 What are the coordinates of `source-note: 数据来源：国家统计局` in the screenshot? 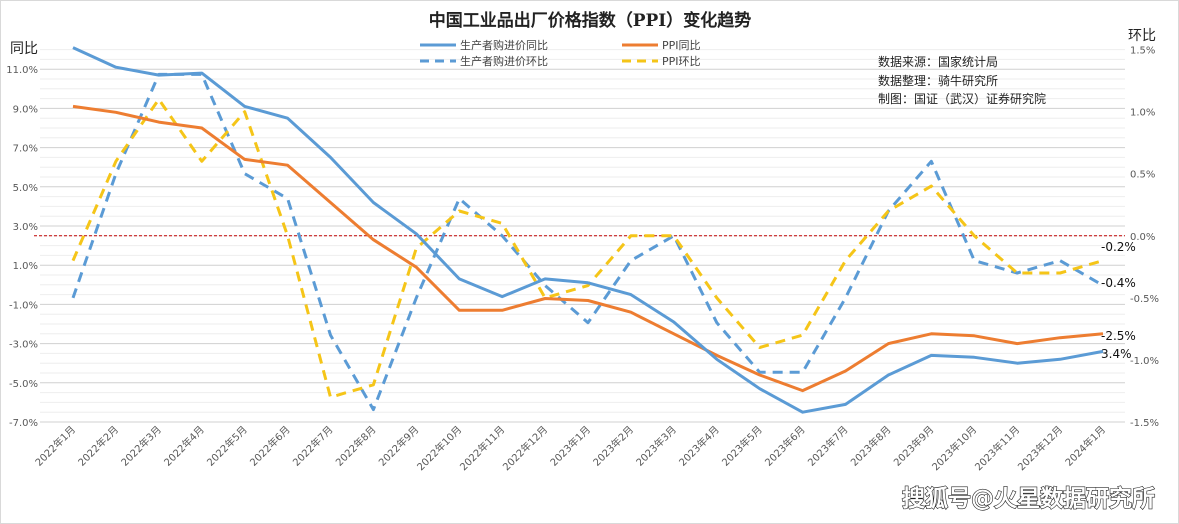 It's located at (938, 61).